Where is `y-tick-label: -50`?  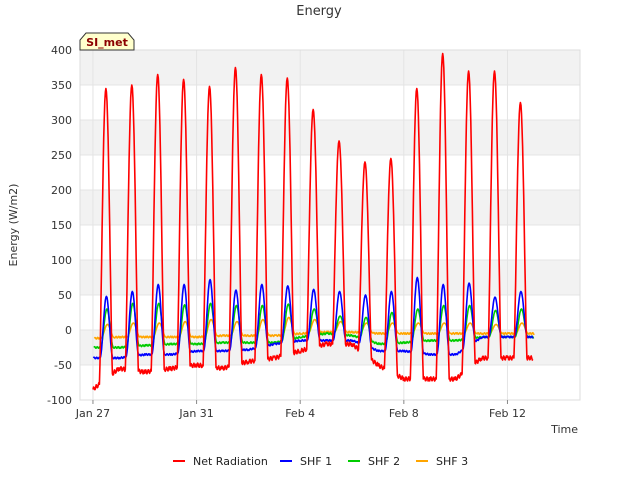
y-tick-label: -50 is located at coordinates (63, 365).